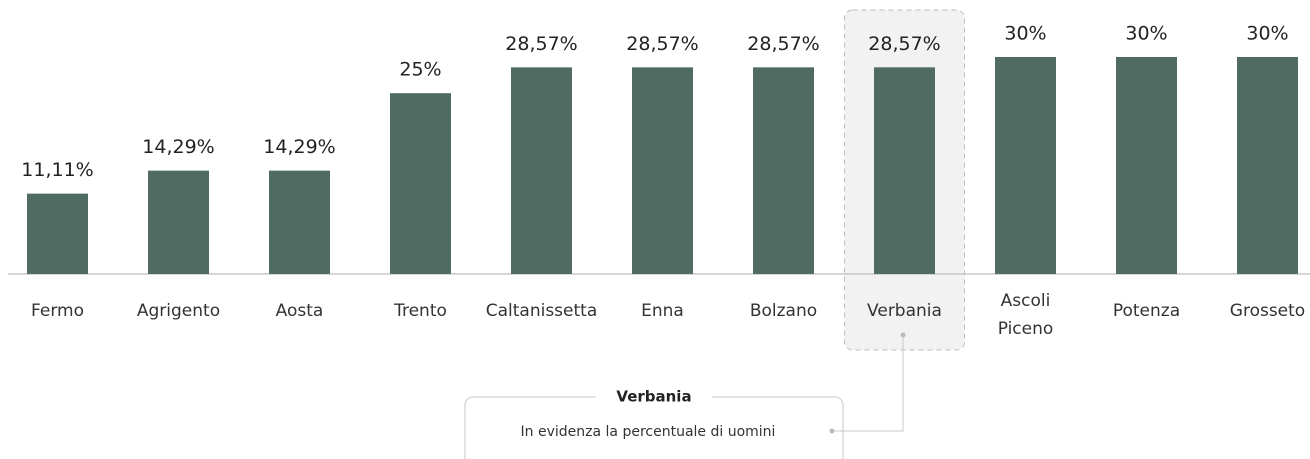 This screenshot has height=459, width=1310. I want to click on x-tick-label: Aosta, so click(300, 311).